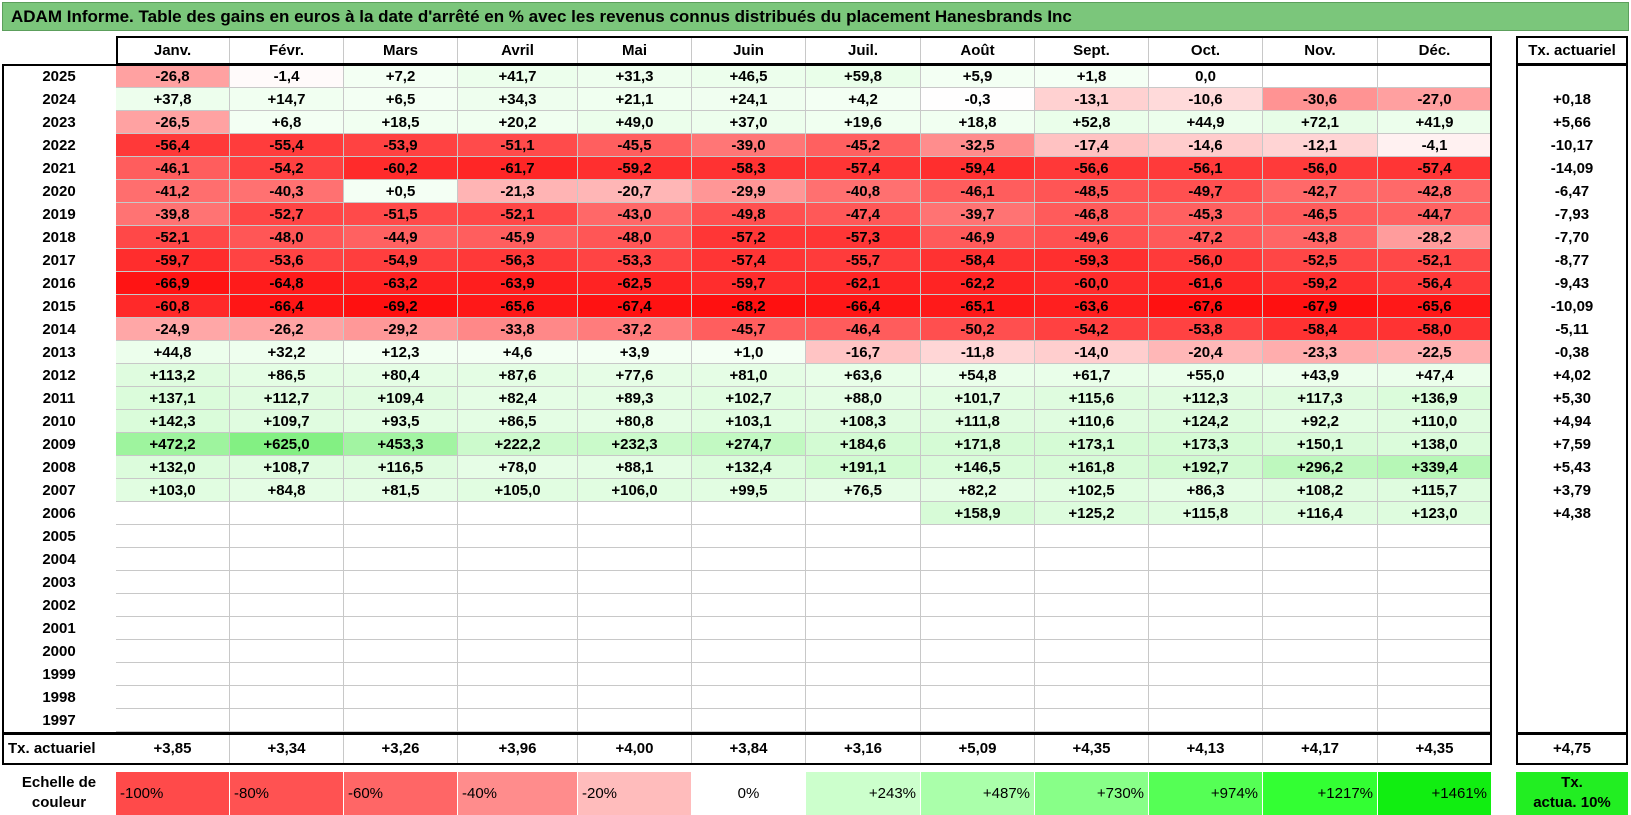 The width and height of the screenshot is (1631, 815). Describe the element at coordinates (287, 793) in the screenshot. I see `scale-swatch: -80%` at that location.